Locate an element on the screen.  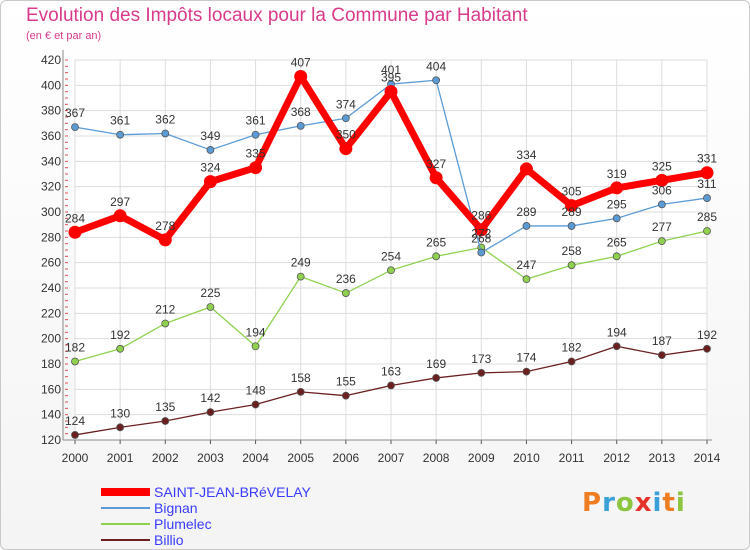
data-label-billio: 130 is located at coordinates (120, 413).